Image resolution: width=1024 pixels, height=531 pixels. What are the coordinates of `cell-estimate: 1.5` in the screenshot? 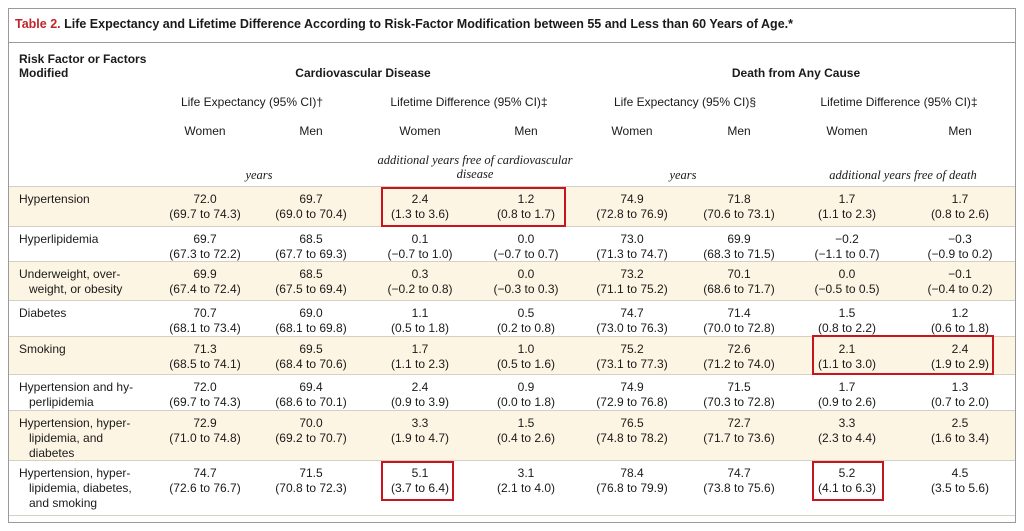 It's located at (847, 313).